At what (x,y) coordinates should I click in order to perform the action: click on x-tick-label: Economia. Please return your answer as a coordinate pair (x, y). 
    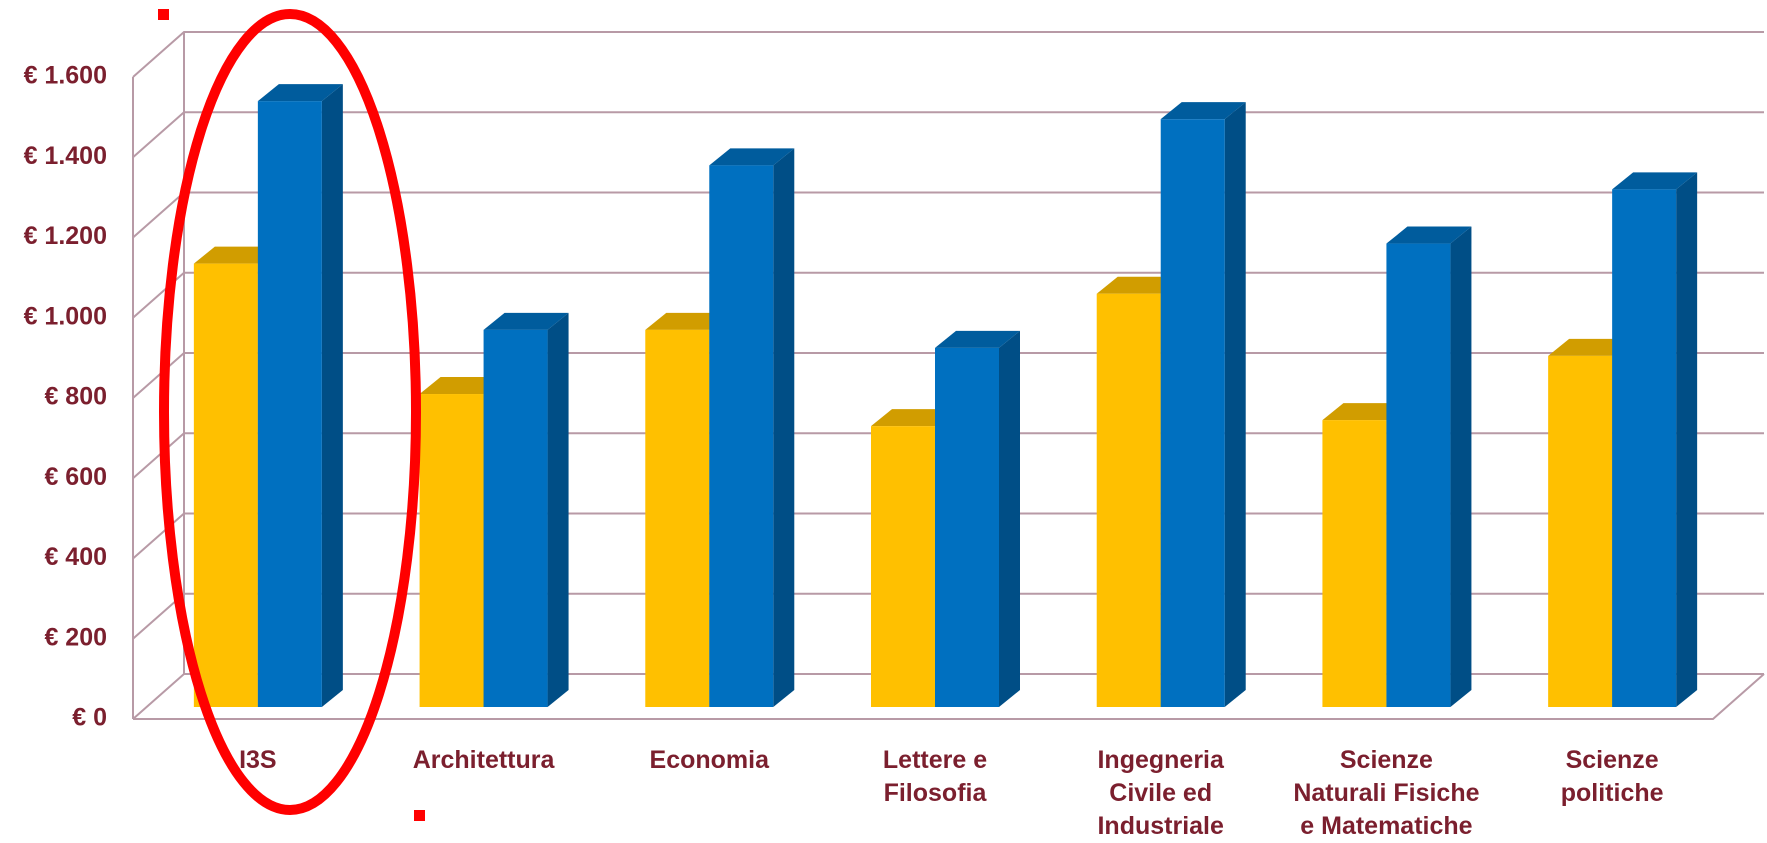
    Looking at the image, I should click on (709, 760).